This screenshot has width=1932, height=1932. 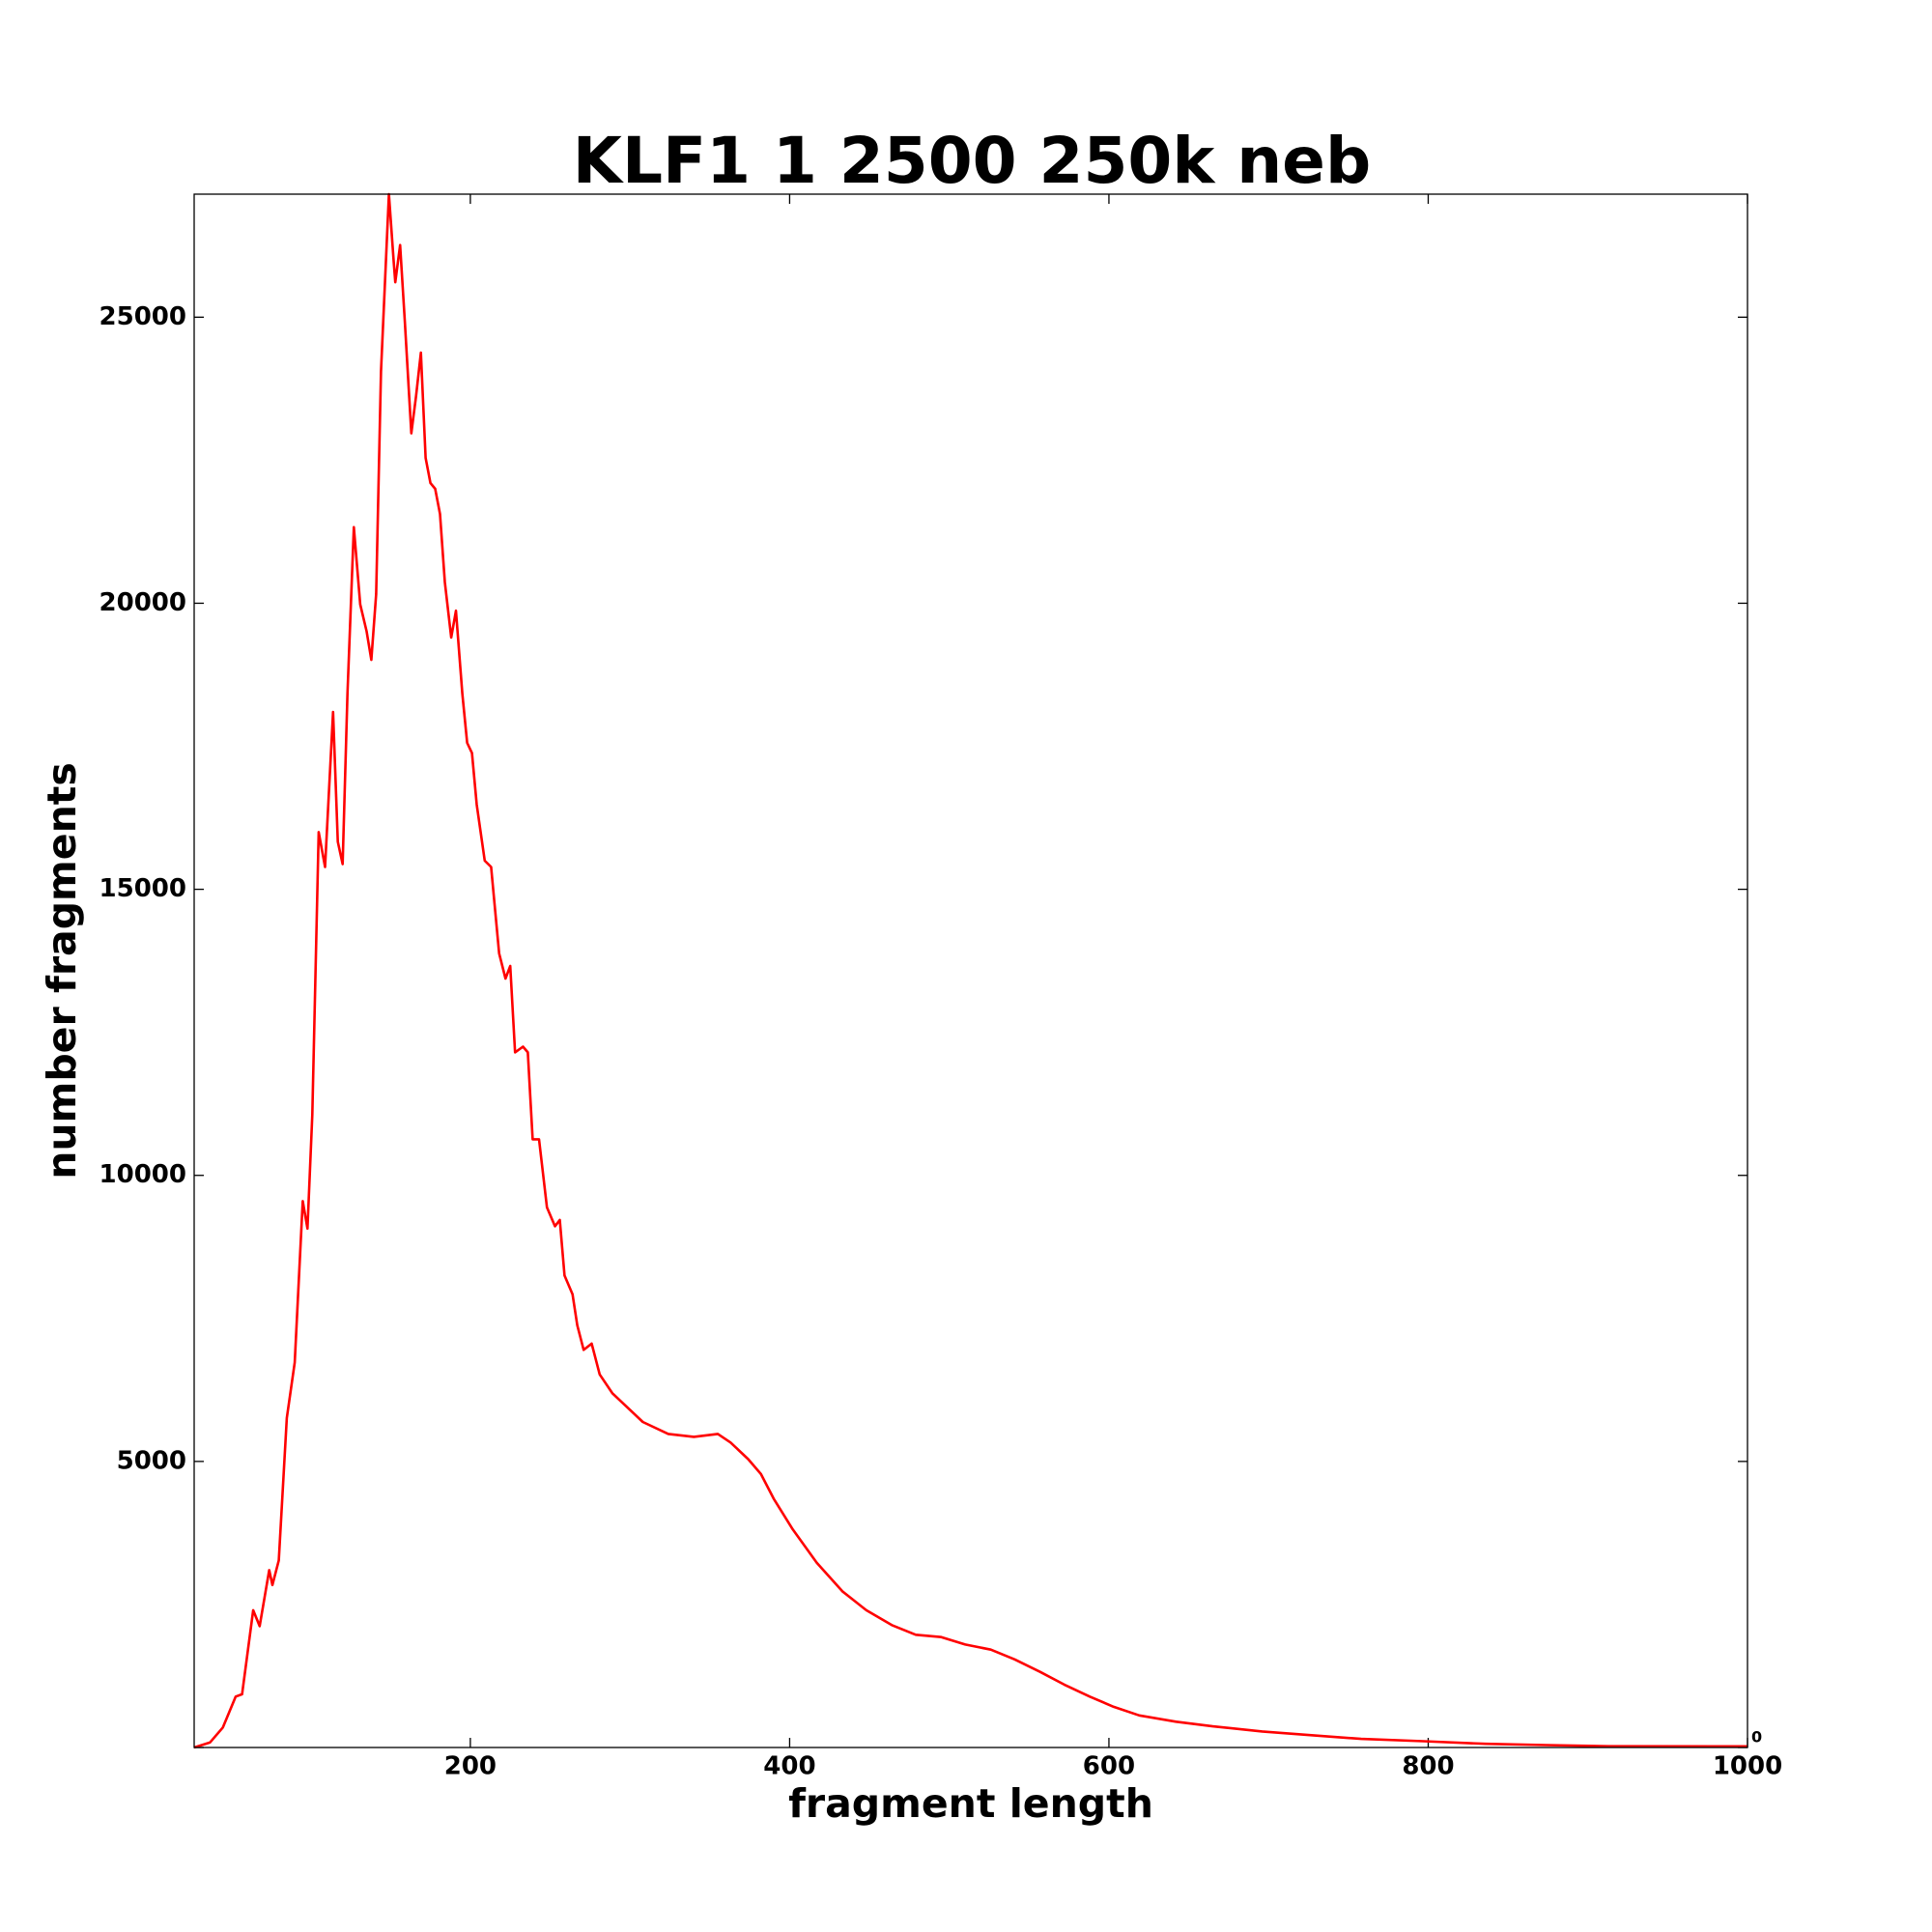 I want to click on y-tick-label: 5000, so click(x=151, y=1460).